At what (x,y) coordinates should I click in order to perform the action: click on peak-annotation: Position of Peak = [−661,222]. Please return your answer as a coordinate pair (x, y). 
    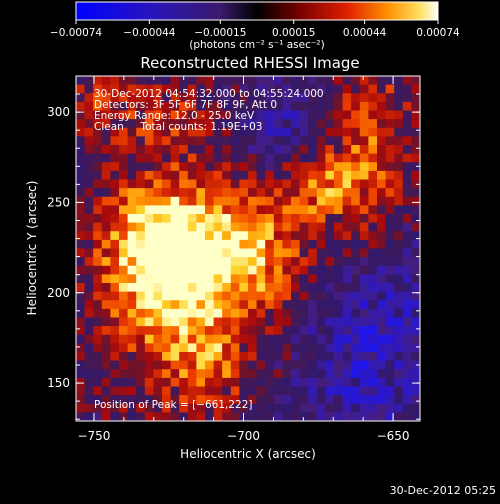
    Looking at the image, I should click on (173, 405).